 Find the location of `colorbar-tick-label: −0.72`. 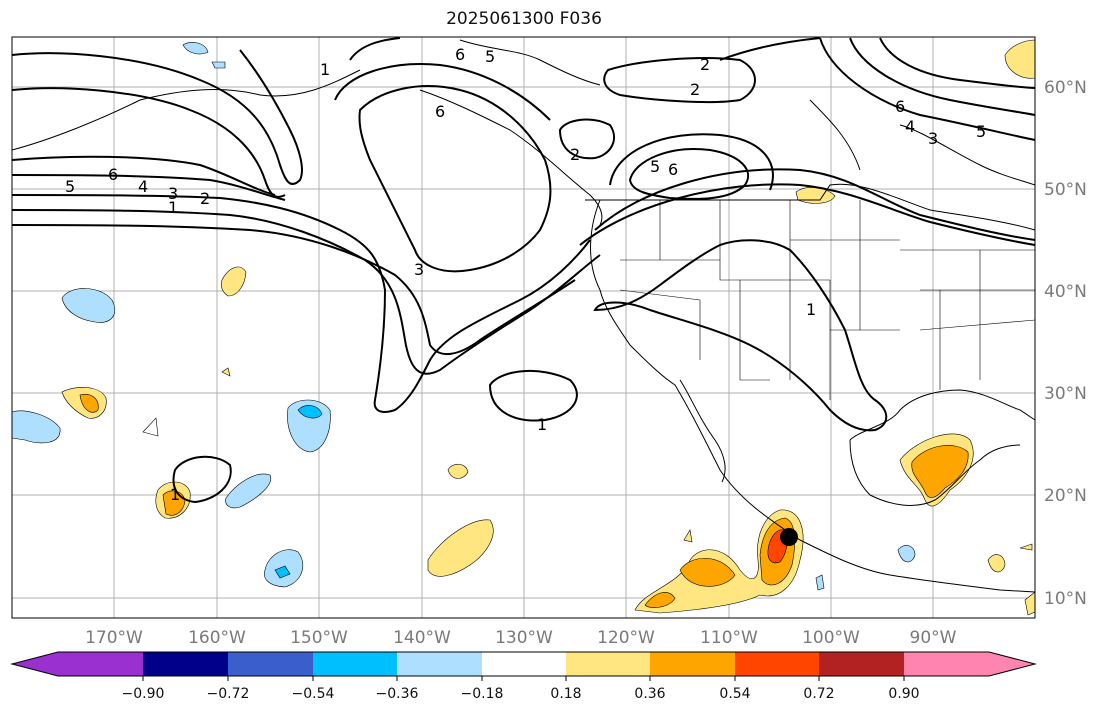

colorbar-tick-label: −0.72 is located at coordinates (228, 694).